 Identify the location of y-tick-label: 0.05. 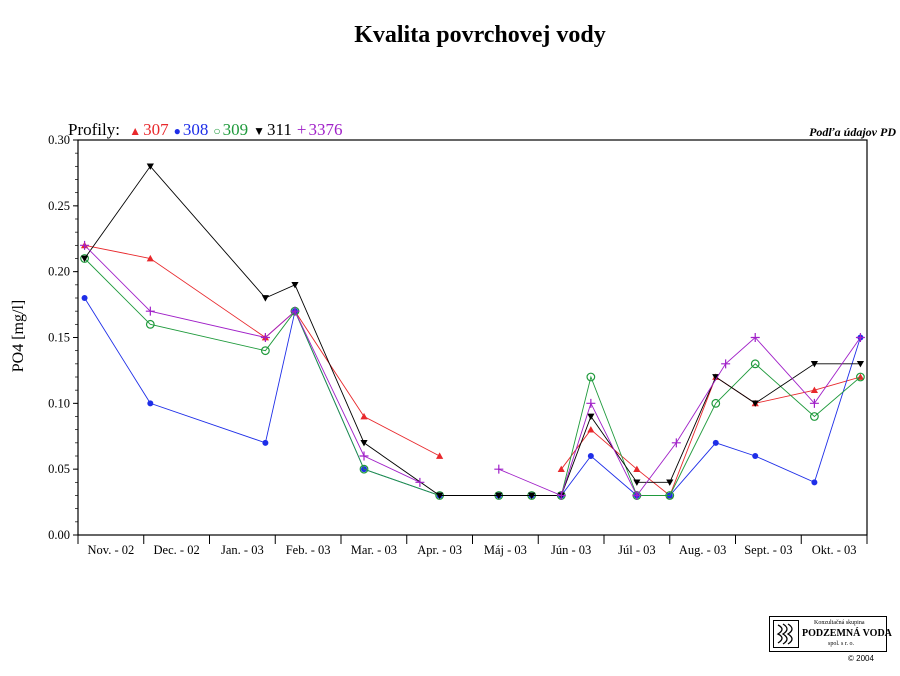
(59, 469).